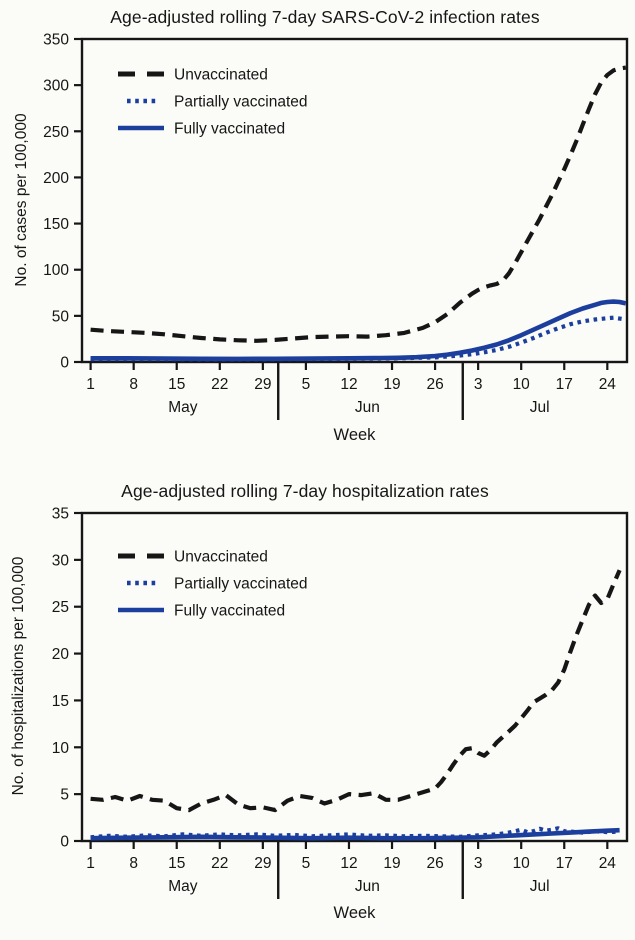  What do you see at coordinates (61, 748) in the screenshot?
I see `y-tick-label: 10` at bounding box center [61, 748].